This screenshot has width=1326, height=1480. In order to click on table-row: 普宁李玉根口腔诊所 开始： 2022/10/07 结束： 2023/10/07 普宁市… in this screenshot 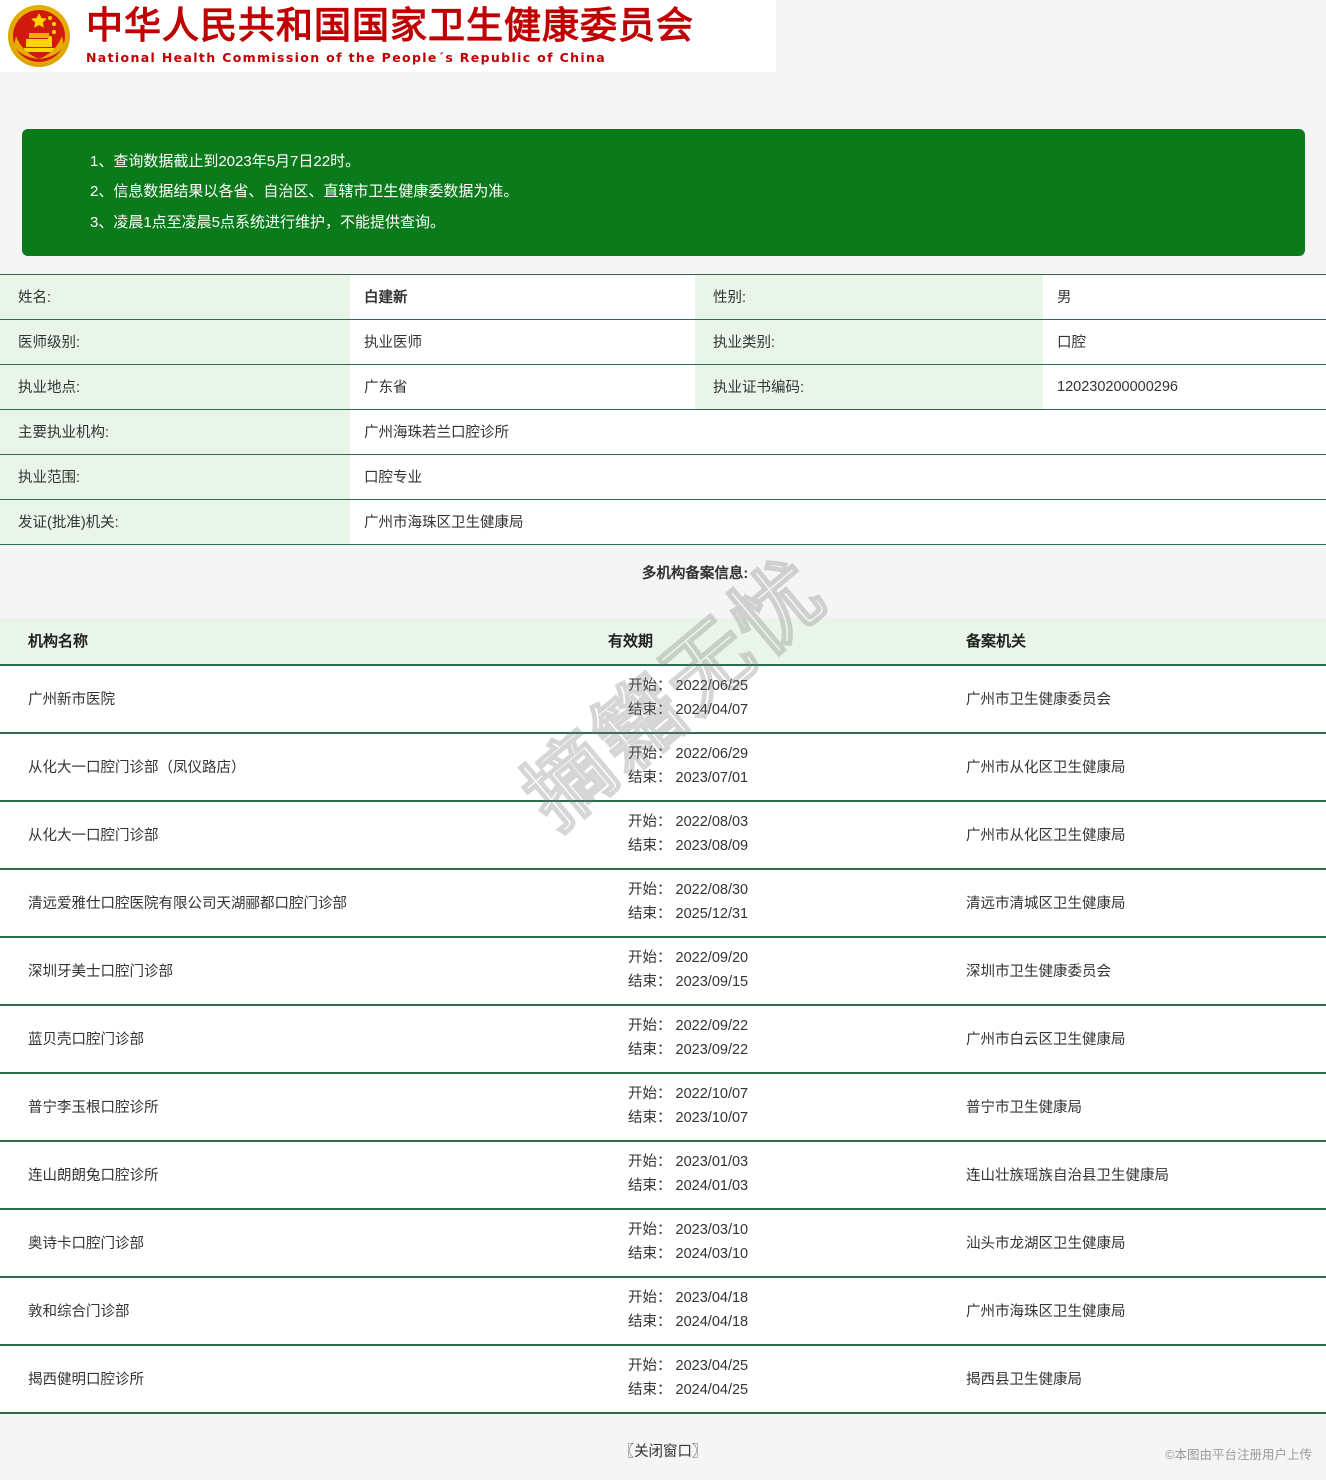, I will do `click(663, 1107)`.